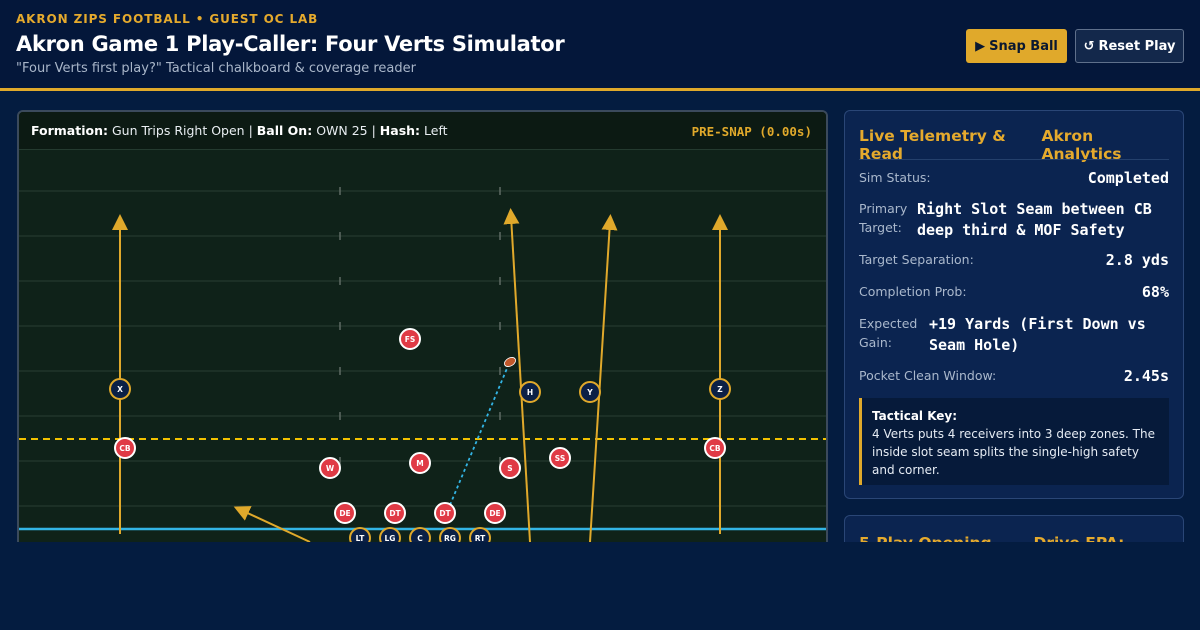 Image resolution: width=1200 pixels, height=630 pixels. I want to click on svg-text: M, so click(419, 463).